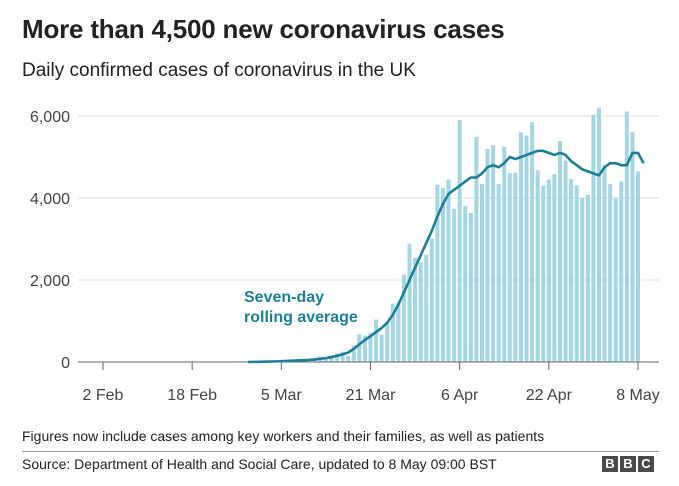 This screenshot has width=679, height=486. What do you see at coordinates (284, 297) in the screenshot?
I see `rolling-average-annotation: Seven-day` at bounding box center [284, 297].